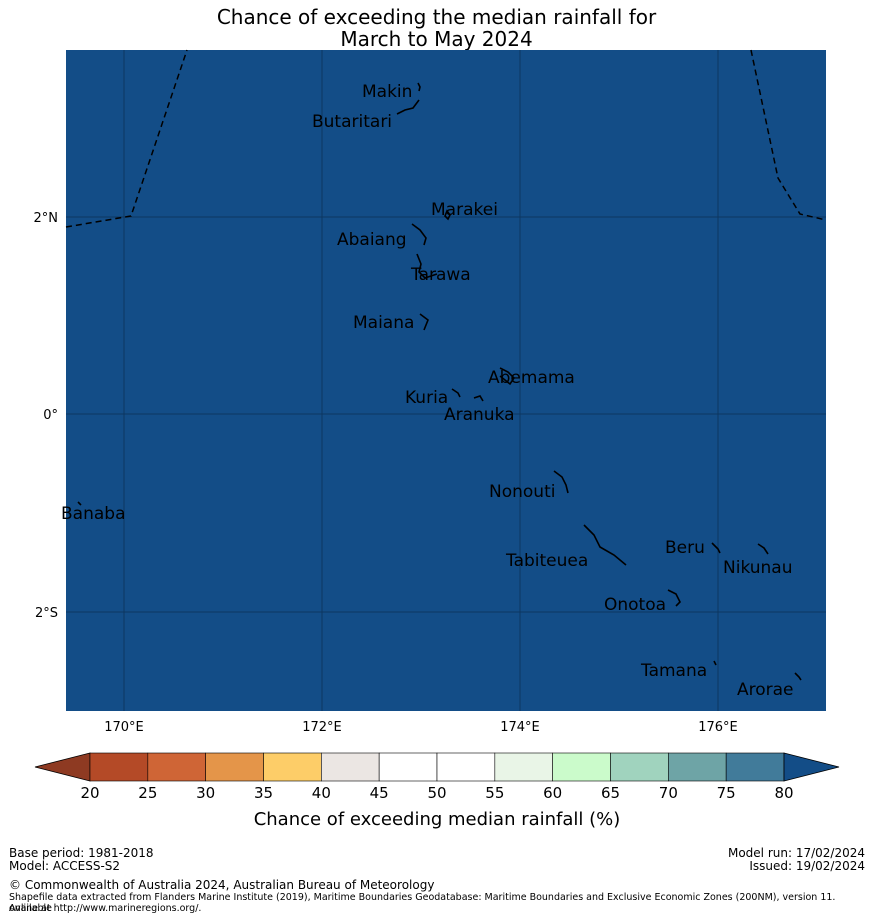 The image size is (873, 919). What do you see at coordinates (424, 322) in the screenshot?
I see `island-maiana` at bounding box center [424, 322].